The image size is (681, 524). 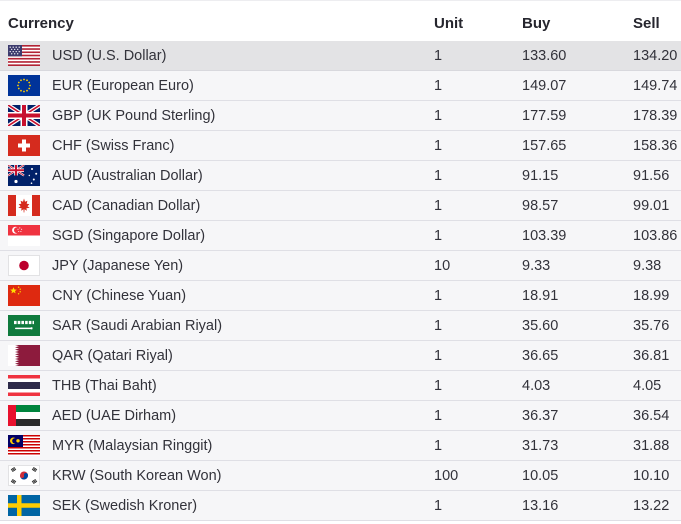 I want to click on currency-name: USD (U.S. Dollar), so click(x=109, y=55).